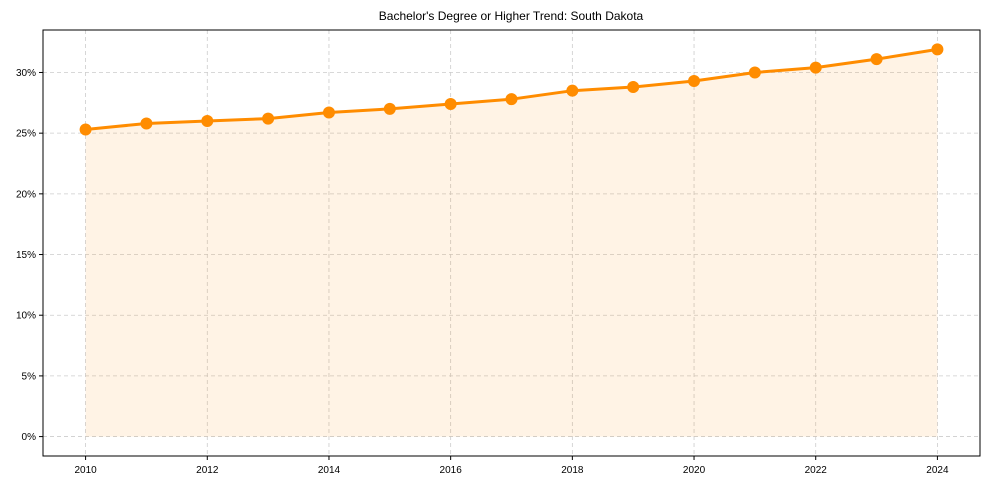 The height and width of the screenshot is (490, 989). What do you see at coordinates (572, 470) in the screenshot?
I see `x-tick-label: 2018` at bounding box center [572, 470].